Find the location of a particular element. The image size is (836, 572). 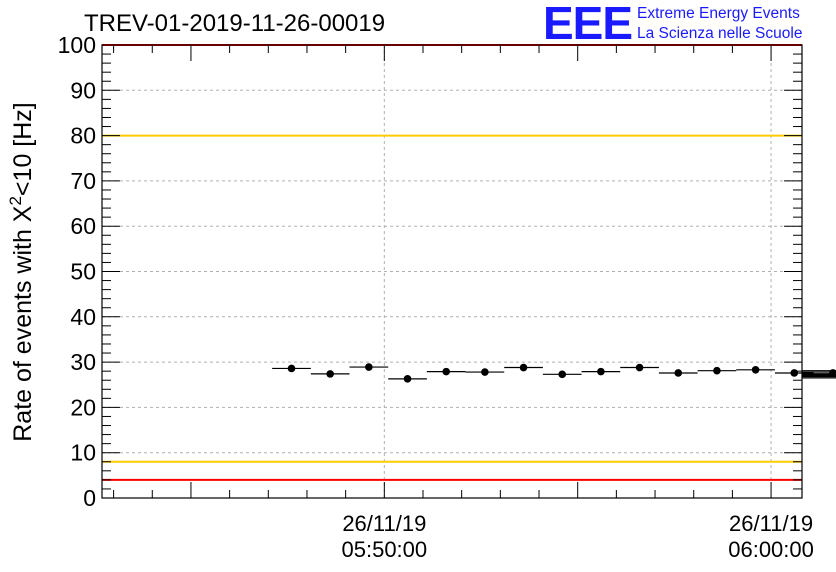

y-axis-label: Rate of events with X2<10 [Hz] is located at coordinates (21, 272).